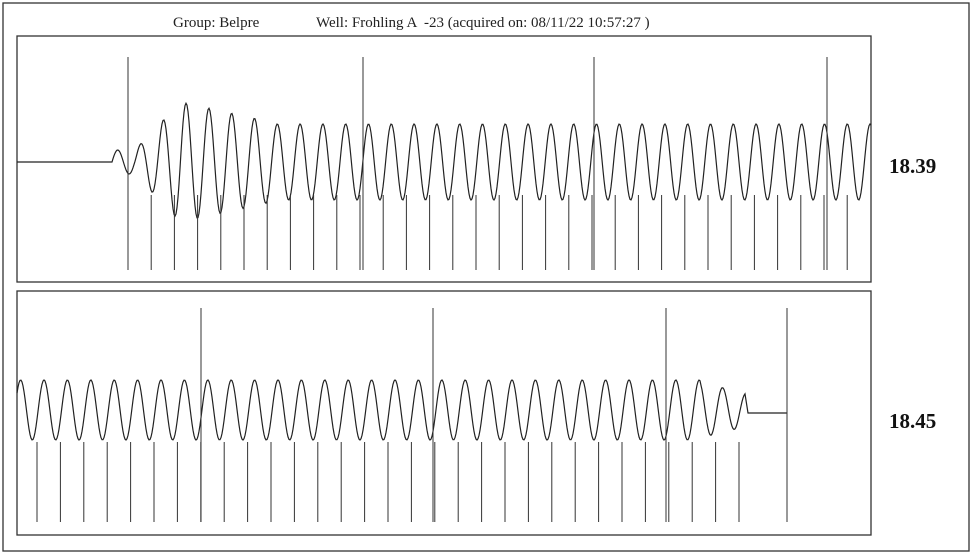  I want to click on waveform, so click(401, 410).